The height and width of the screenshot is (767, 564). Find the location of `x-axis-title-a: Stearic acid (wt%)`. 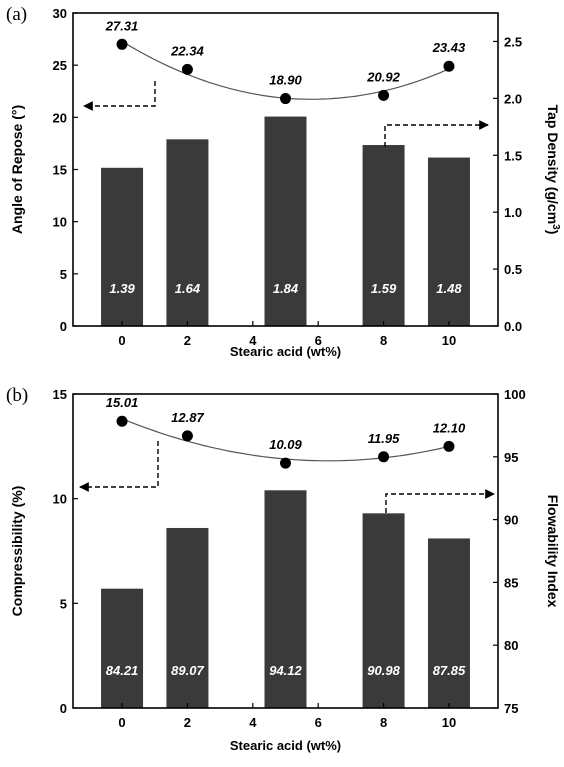

x-axis-title-a: Stearic acid (wt%) is located at coordinates (285, 351).